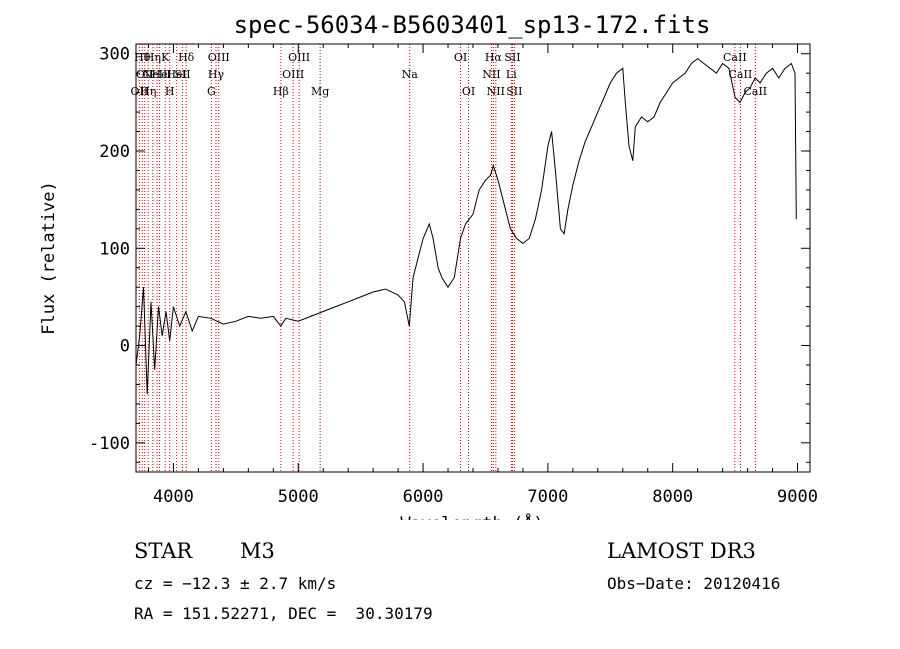 This screenshot has height=649, width=900. Describe the element at coordinates (514, 91) in the screenshot. I see `line-marker-label-27: SII` at that location.